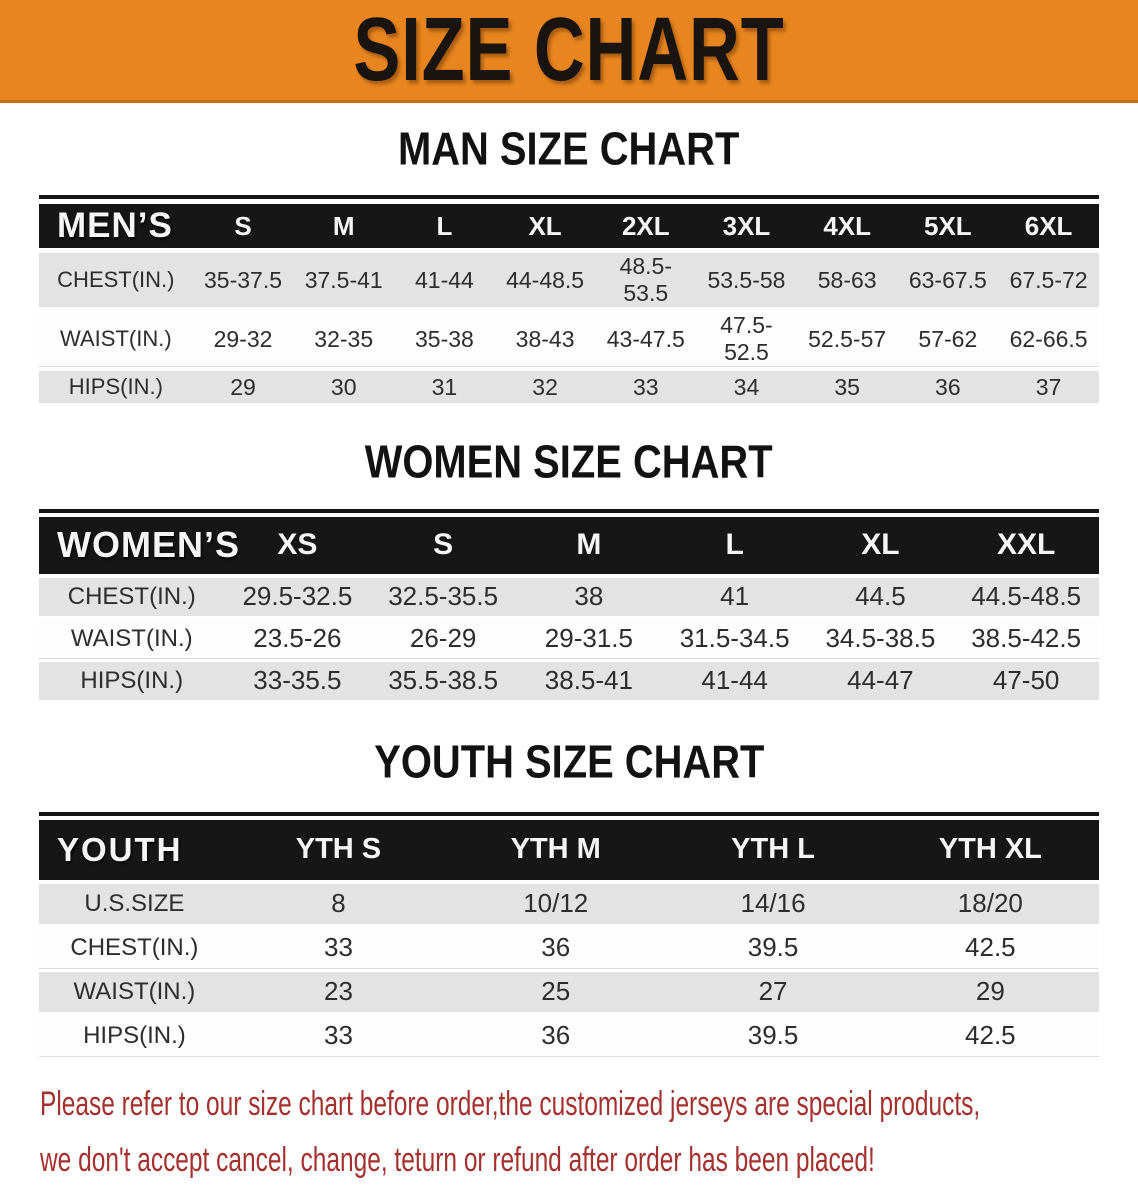 This screenshot has width=1138, height=1194. Describe the element at coordinates (116, 226) in the screenshot. I see `table-corner-label: MEN’S` at that location.